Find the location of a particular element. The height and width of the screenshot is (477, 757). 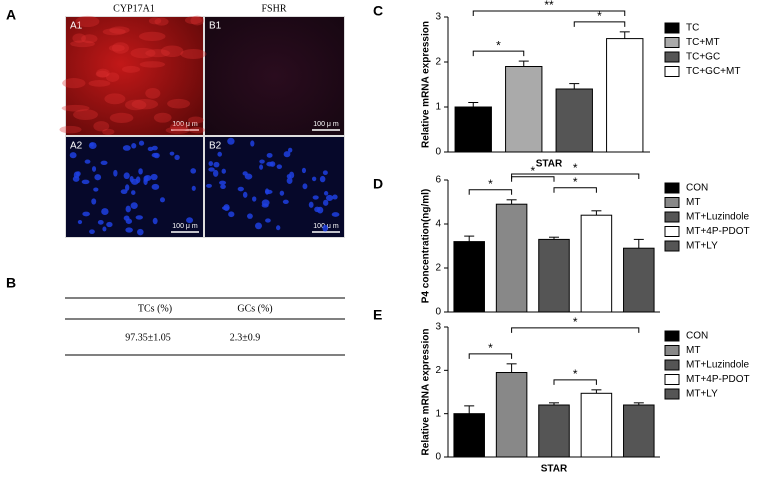

panel-label: E is located at coordinates (377, 315).